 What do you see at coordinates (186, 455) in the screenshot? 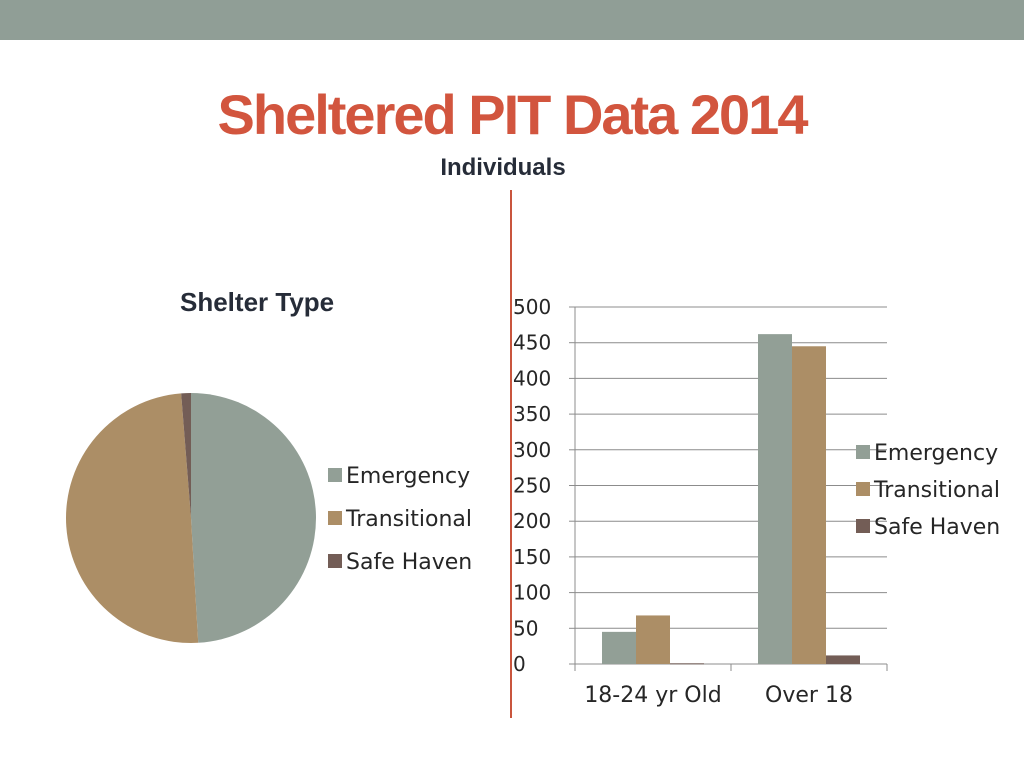
I see `pie-slice-safe-haven` at bounding box center [186, 455].